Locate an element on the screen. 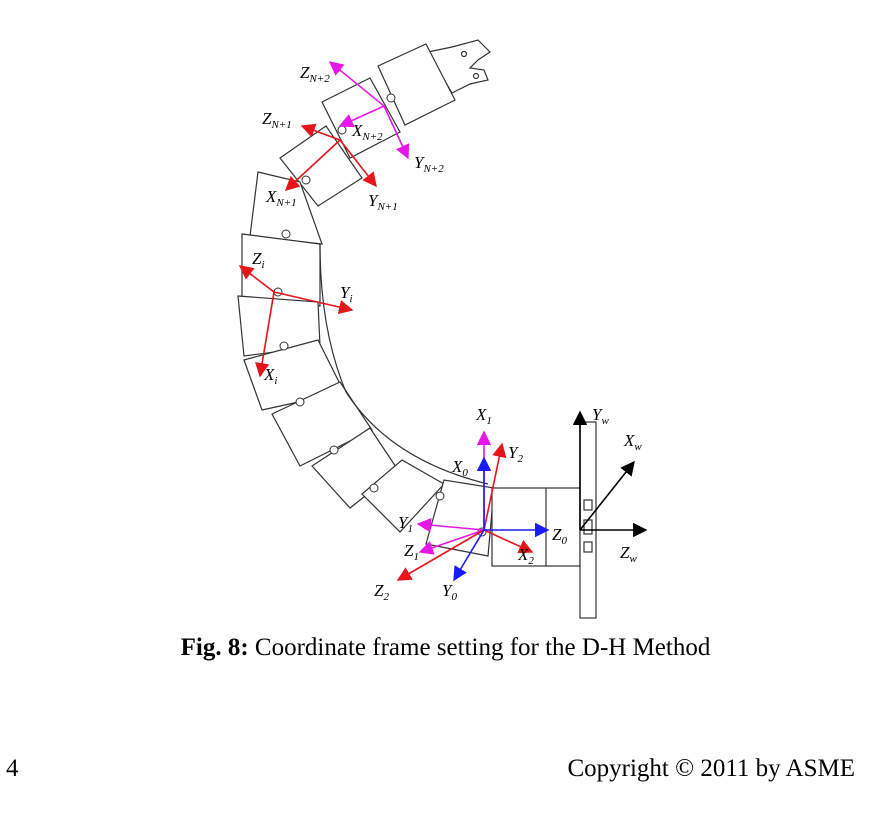  label-x-2: X2 is located at coordinates (525, 556).